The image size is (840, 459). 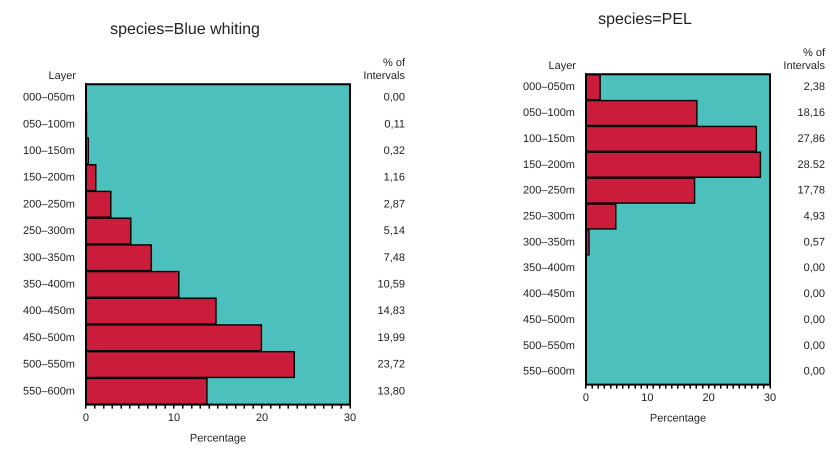 What do you see at coordinates (394, 258) in the screenshot?
I see `data-label: 7,48` at bounding box center [394, 258].